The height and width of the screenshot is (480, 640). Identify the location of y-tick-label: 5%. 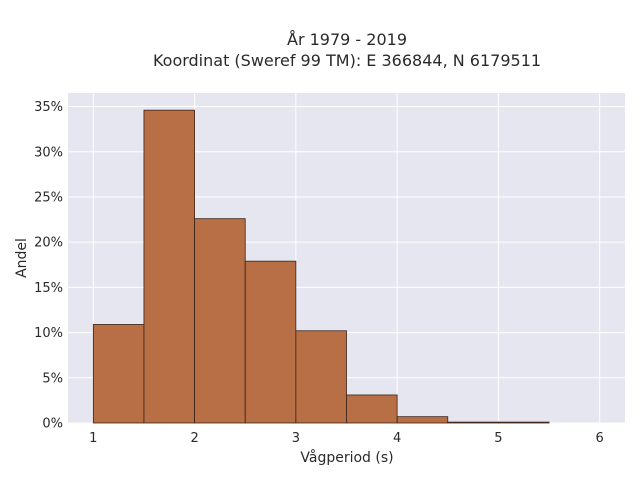
(52, 378).